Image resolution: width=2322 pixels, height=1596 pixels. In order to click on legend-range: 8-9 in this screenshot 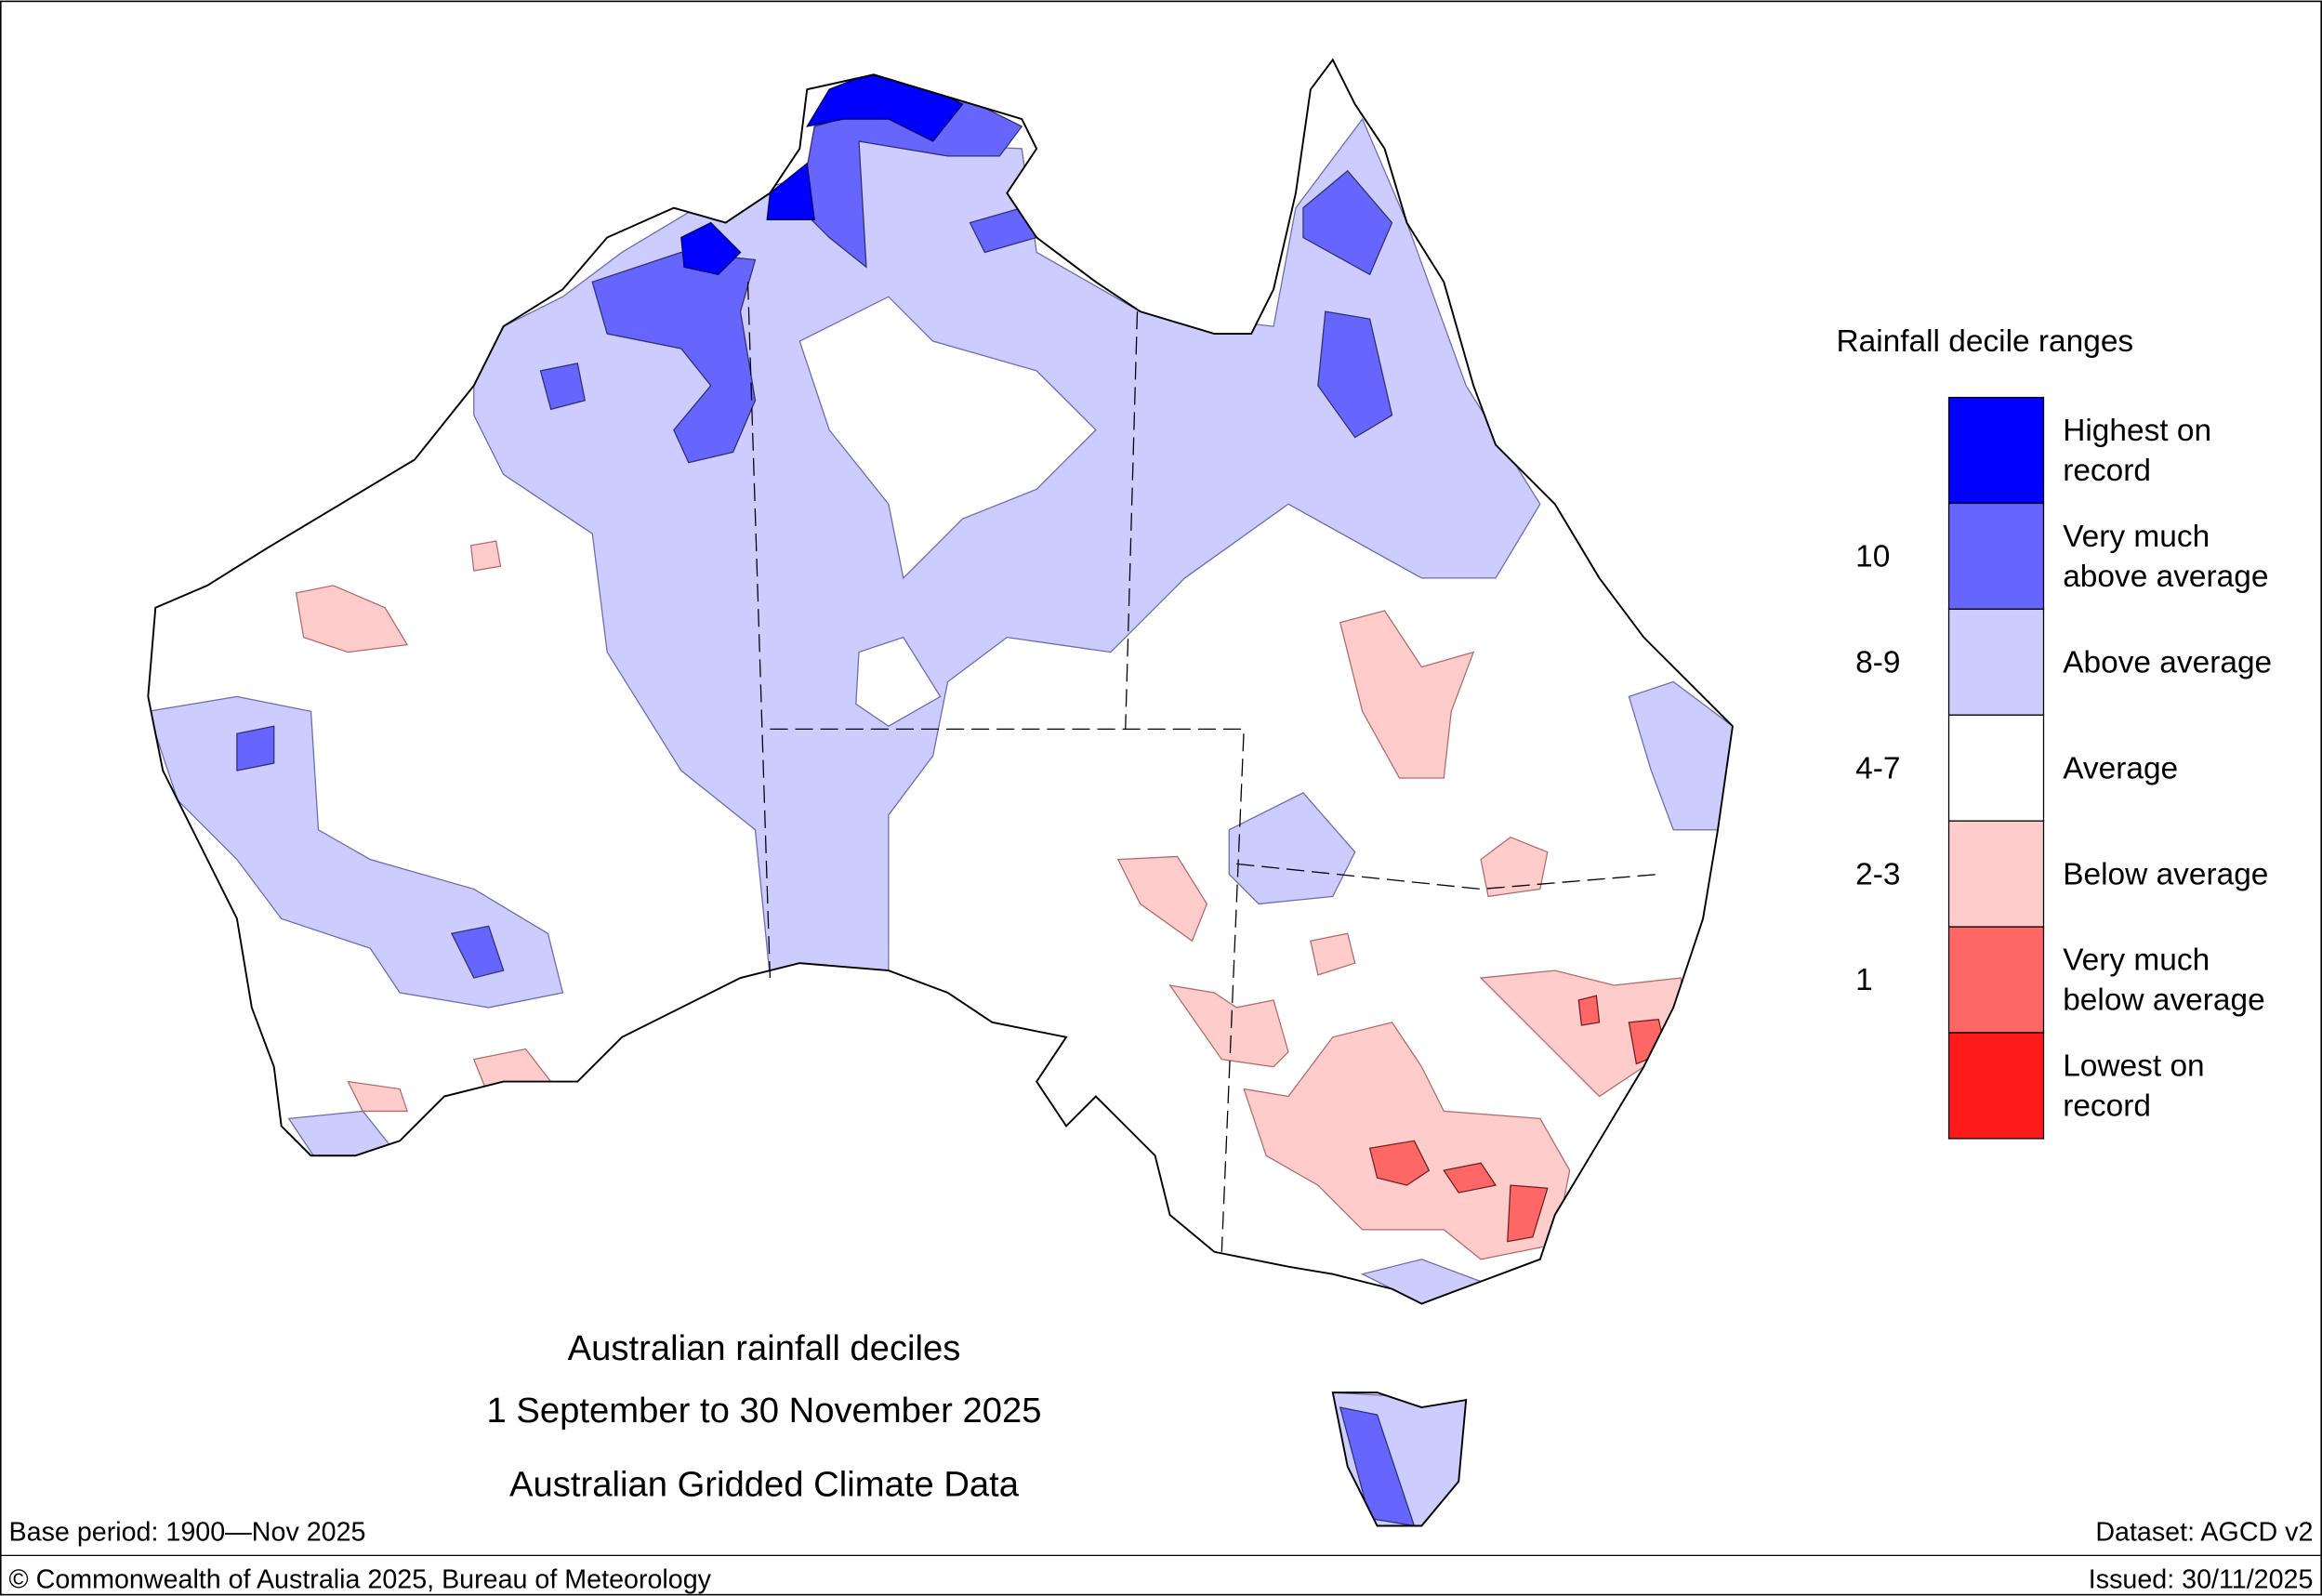, I will do `click(1877, 662)`.